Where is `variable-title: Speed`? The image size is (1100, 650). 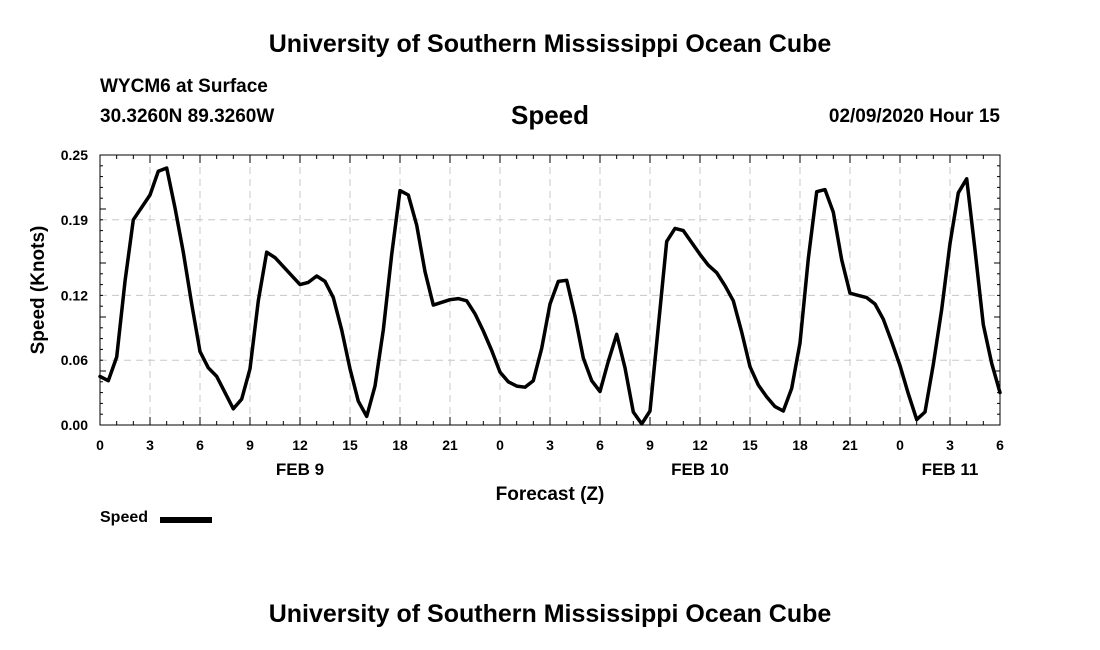
variable-title: Speed is located at coordinates (550, 115).